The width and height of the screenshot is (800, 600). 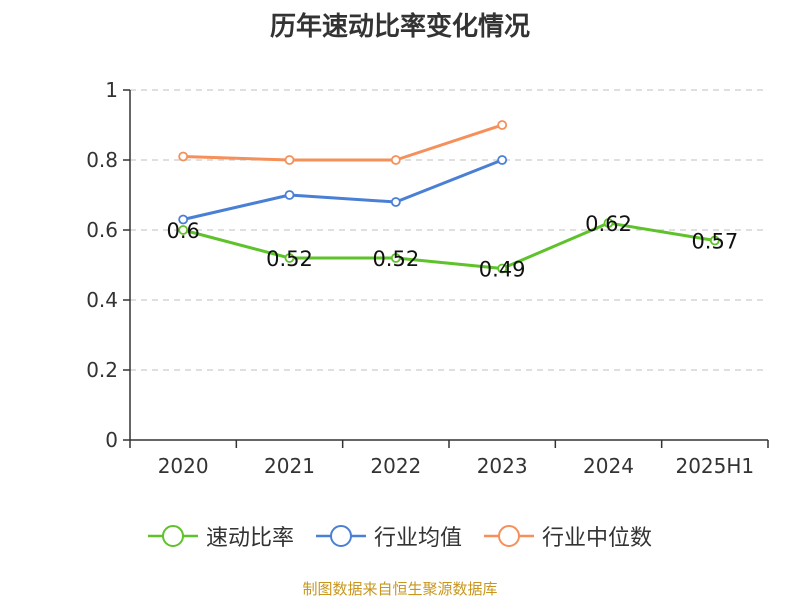 What do you see at coordinates (111, 90) in the screenshot?
I see `y-tick-label: 1` at bounding box center [111, 90].